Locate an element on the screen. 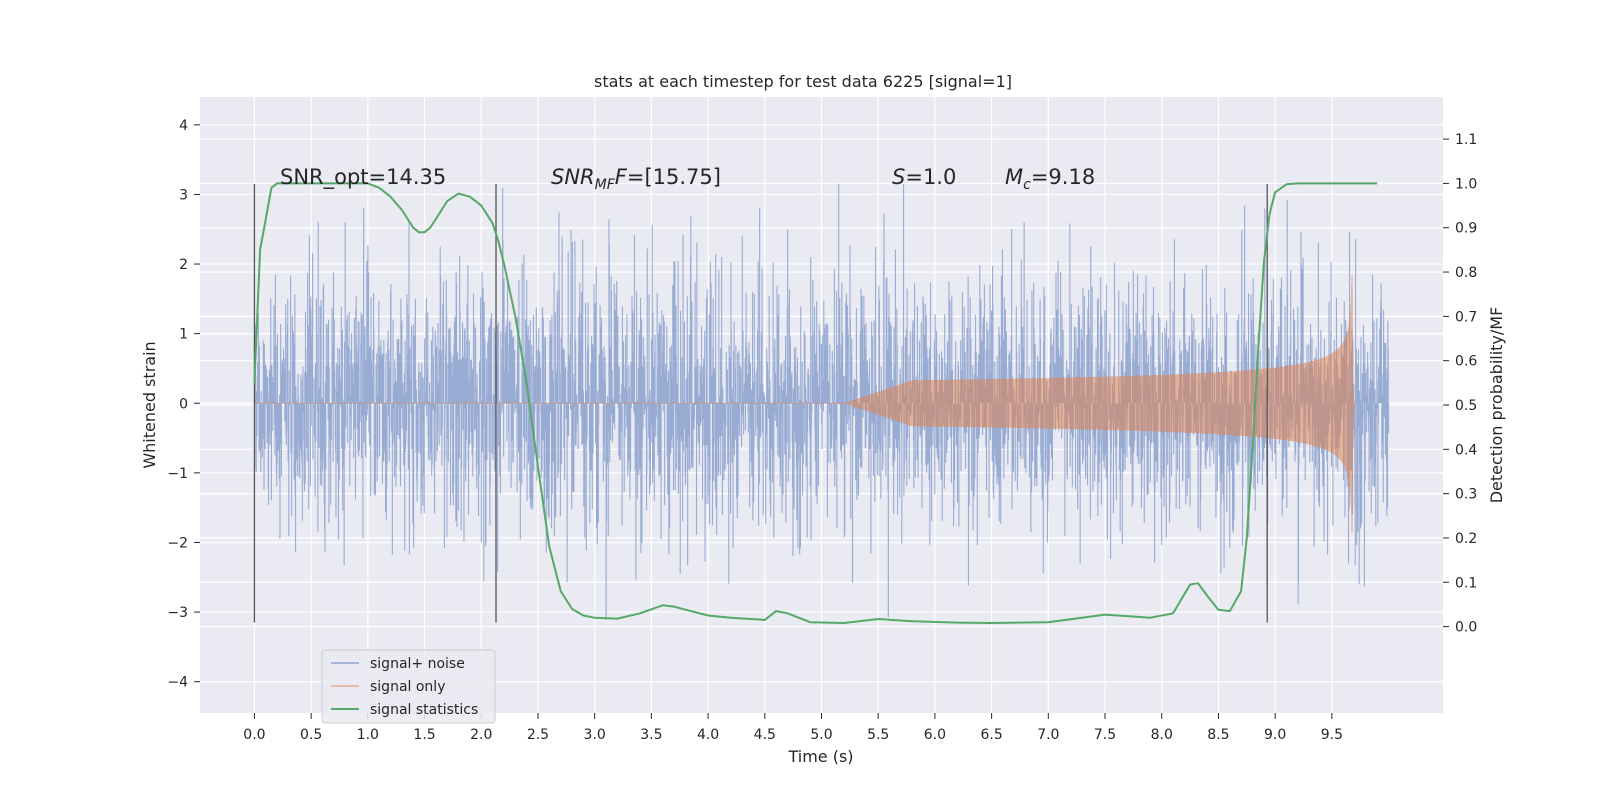 Image resolution: width=1600 pixels, height=800 pixels. x-tick-label: 2.0 is located at coordinates (481, 735).